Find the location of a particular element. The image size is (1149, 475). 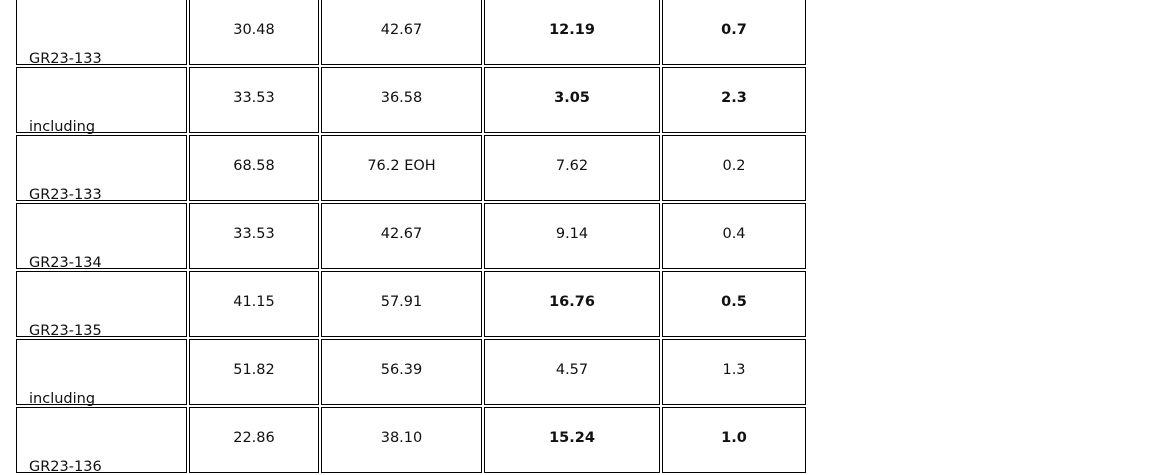

cell-text: GR23-134 is located at coordinates (65, 263).